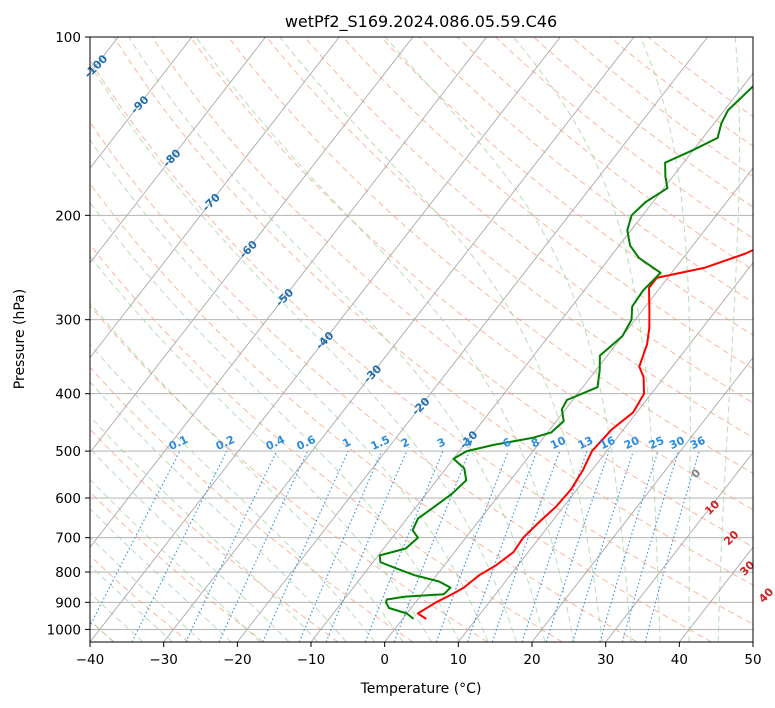 The width and height of the screenshot is (775, 708). I want to click on y-tick-label: 600, so click(68, 499).